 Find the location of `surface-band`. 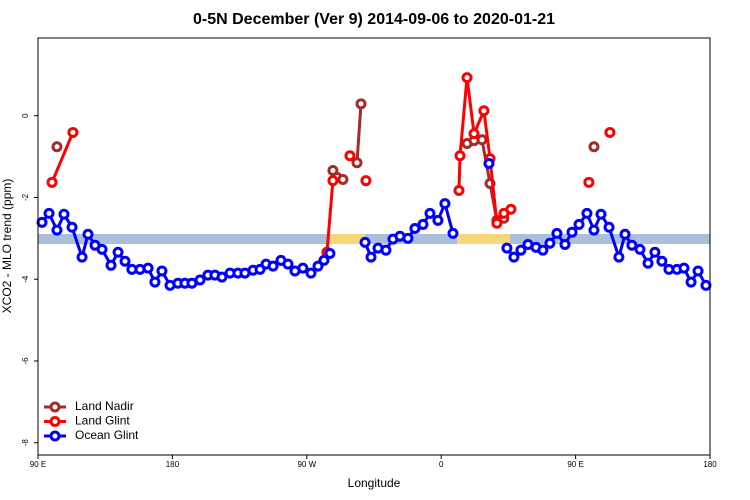

surface-band is located at coordinates (374, 239).